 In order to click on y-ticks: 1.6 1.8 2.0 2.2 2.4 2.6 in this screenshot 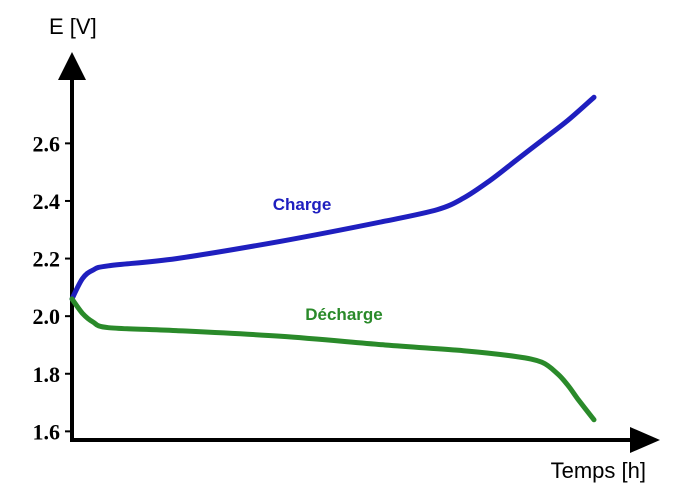, I will do `click(52, 287)`.